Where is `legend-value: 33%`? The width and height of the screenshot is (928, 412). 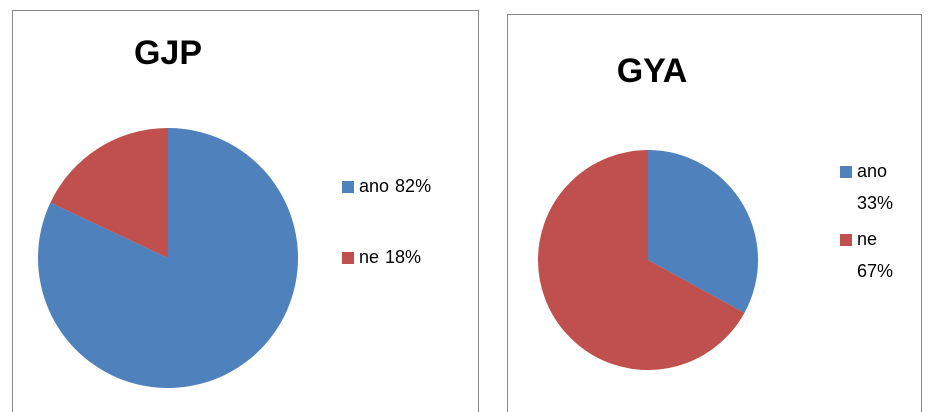 legend-value: 33% is located at coordinates (875, 203).